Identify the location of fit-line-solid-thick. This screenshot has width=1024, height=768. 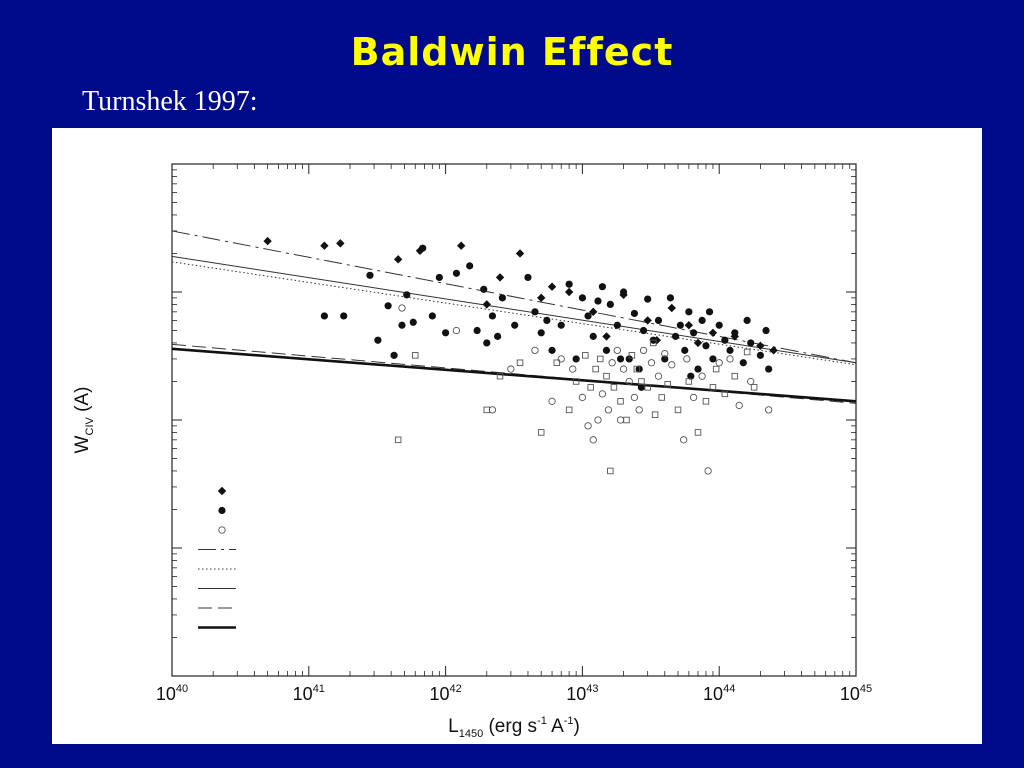
(514, 375).